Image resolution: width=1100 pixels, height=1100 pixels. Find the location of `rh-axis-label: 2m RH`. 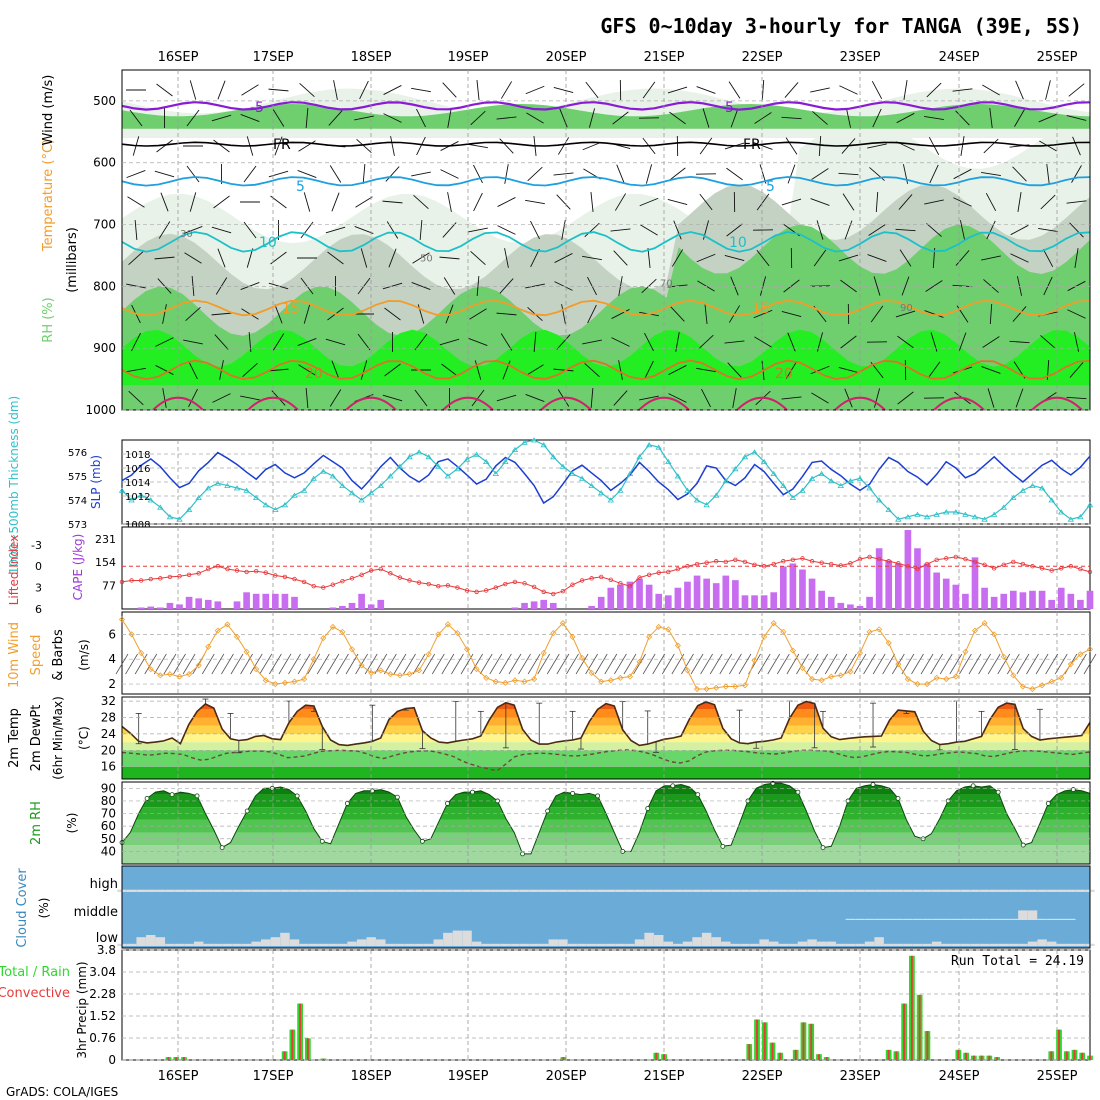

rh-axis-label: 2m RH is located at coordinates (36, 823).